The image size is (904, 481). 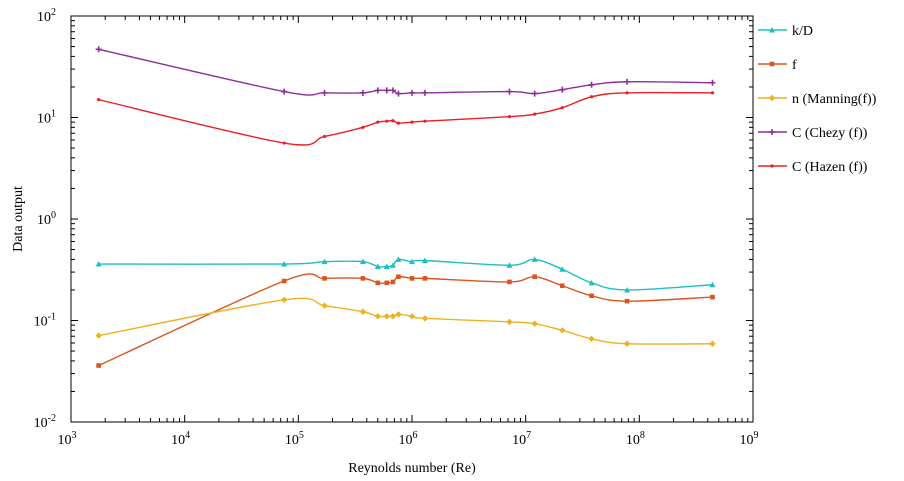 What do you see at coordinates (802, 31) in the screenshot?
I see `legend-label: k/D` at bounding box center [802, 31].